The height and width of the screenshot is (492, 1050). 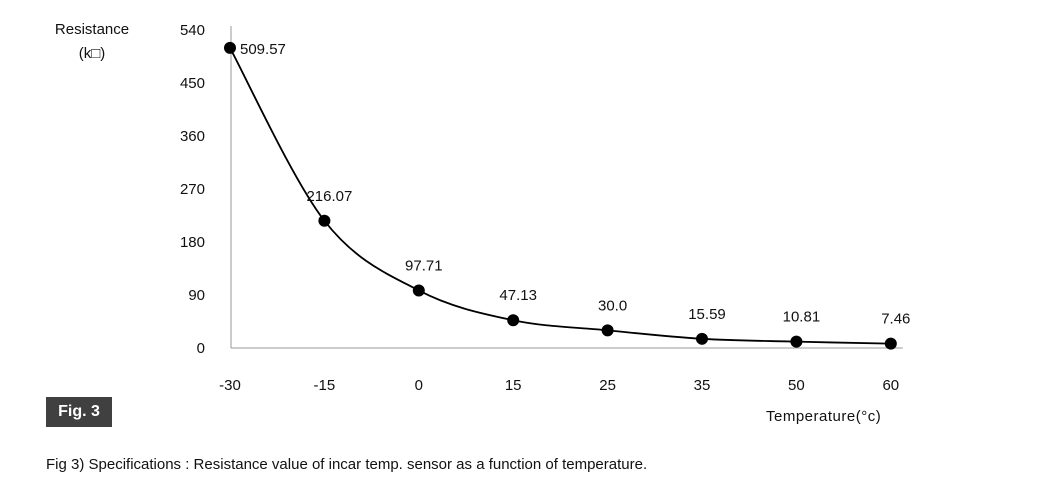 I want to click on y-tick-label: 270, so click(x=192, y=189).